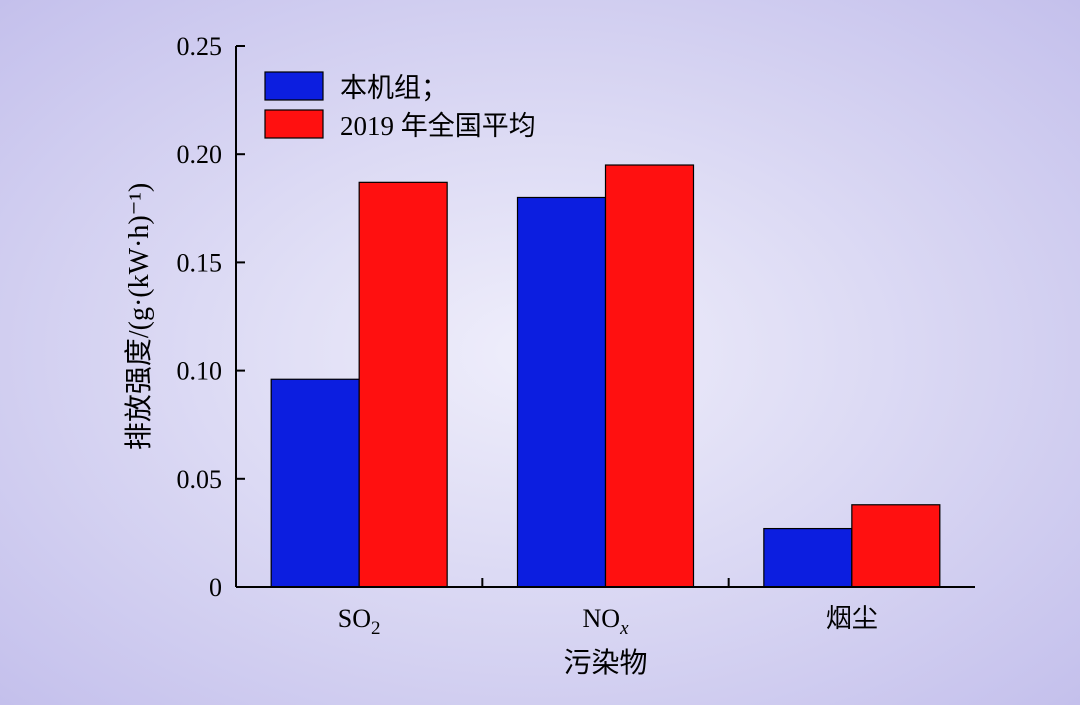 Image resolution: width=1080 pixels, height=705 pixels. Describe the element at coordinates (215, 587) in the screenshot. I see `y-tick-label: 0` at that location.